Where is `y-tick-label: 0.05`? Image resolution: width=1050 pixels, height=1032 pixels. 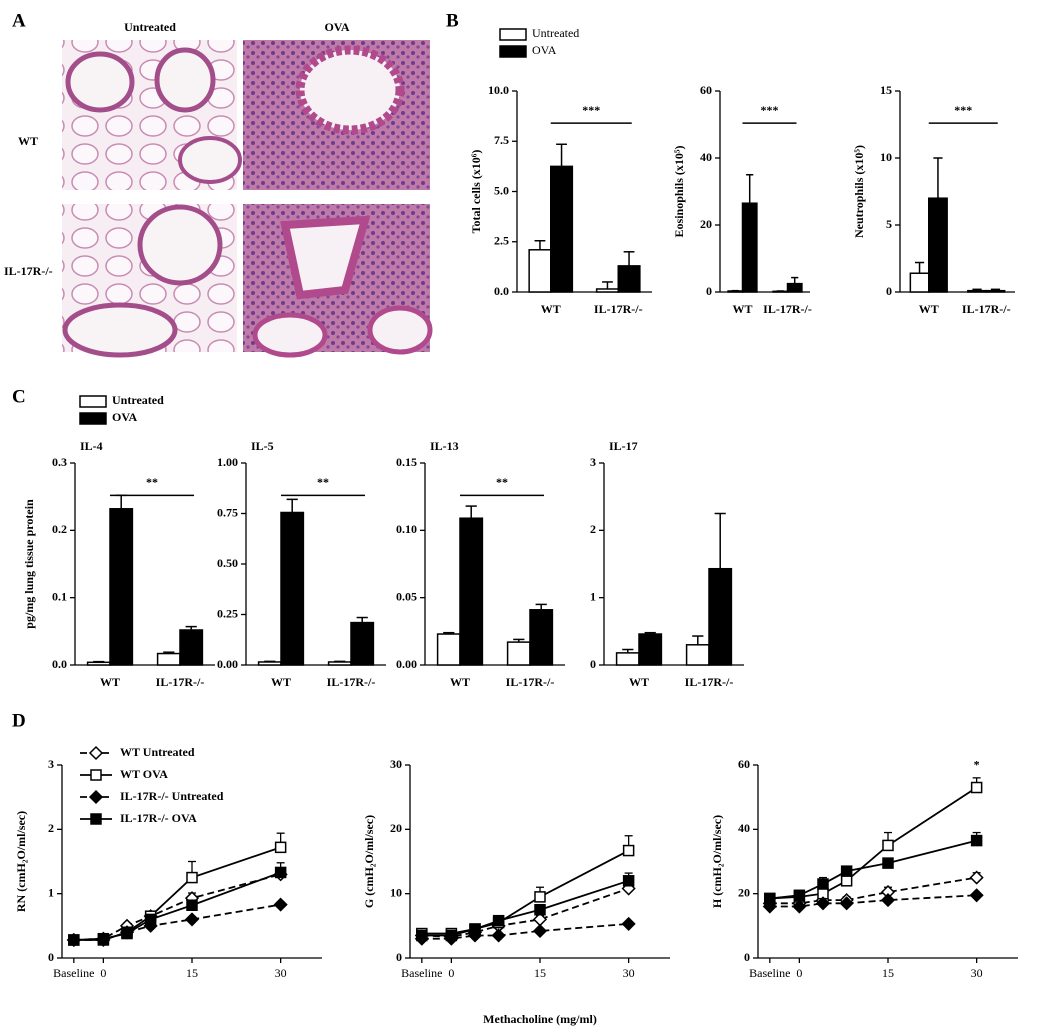 y-tick-label: 0.05 is located at coordinates (406, 596).